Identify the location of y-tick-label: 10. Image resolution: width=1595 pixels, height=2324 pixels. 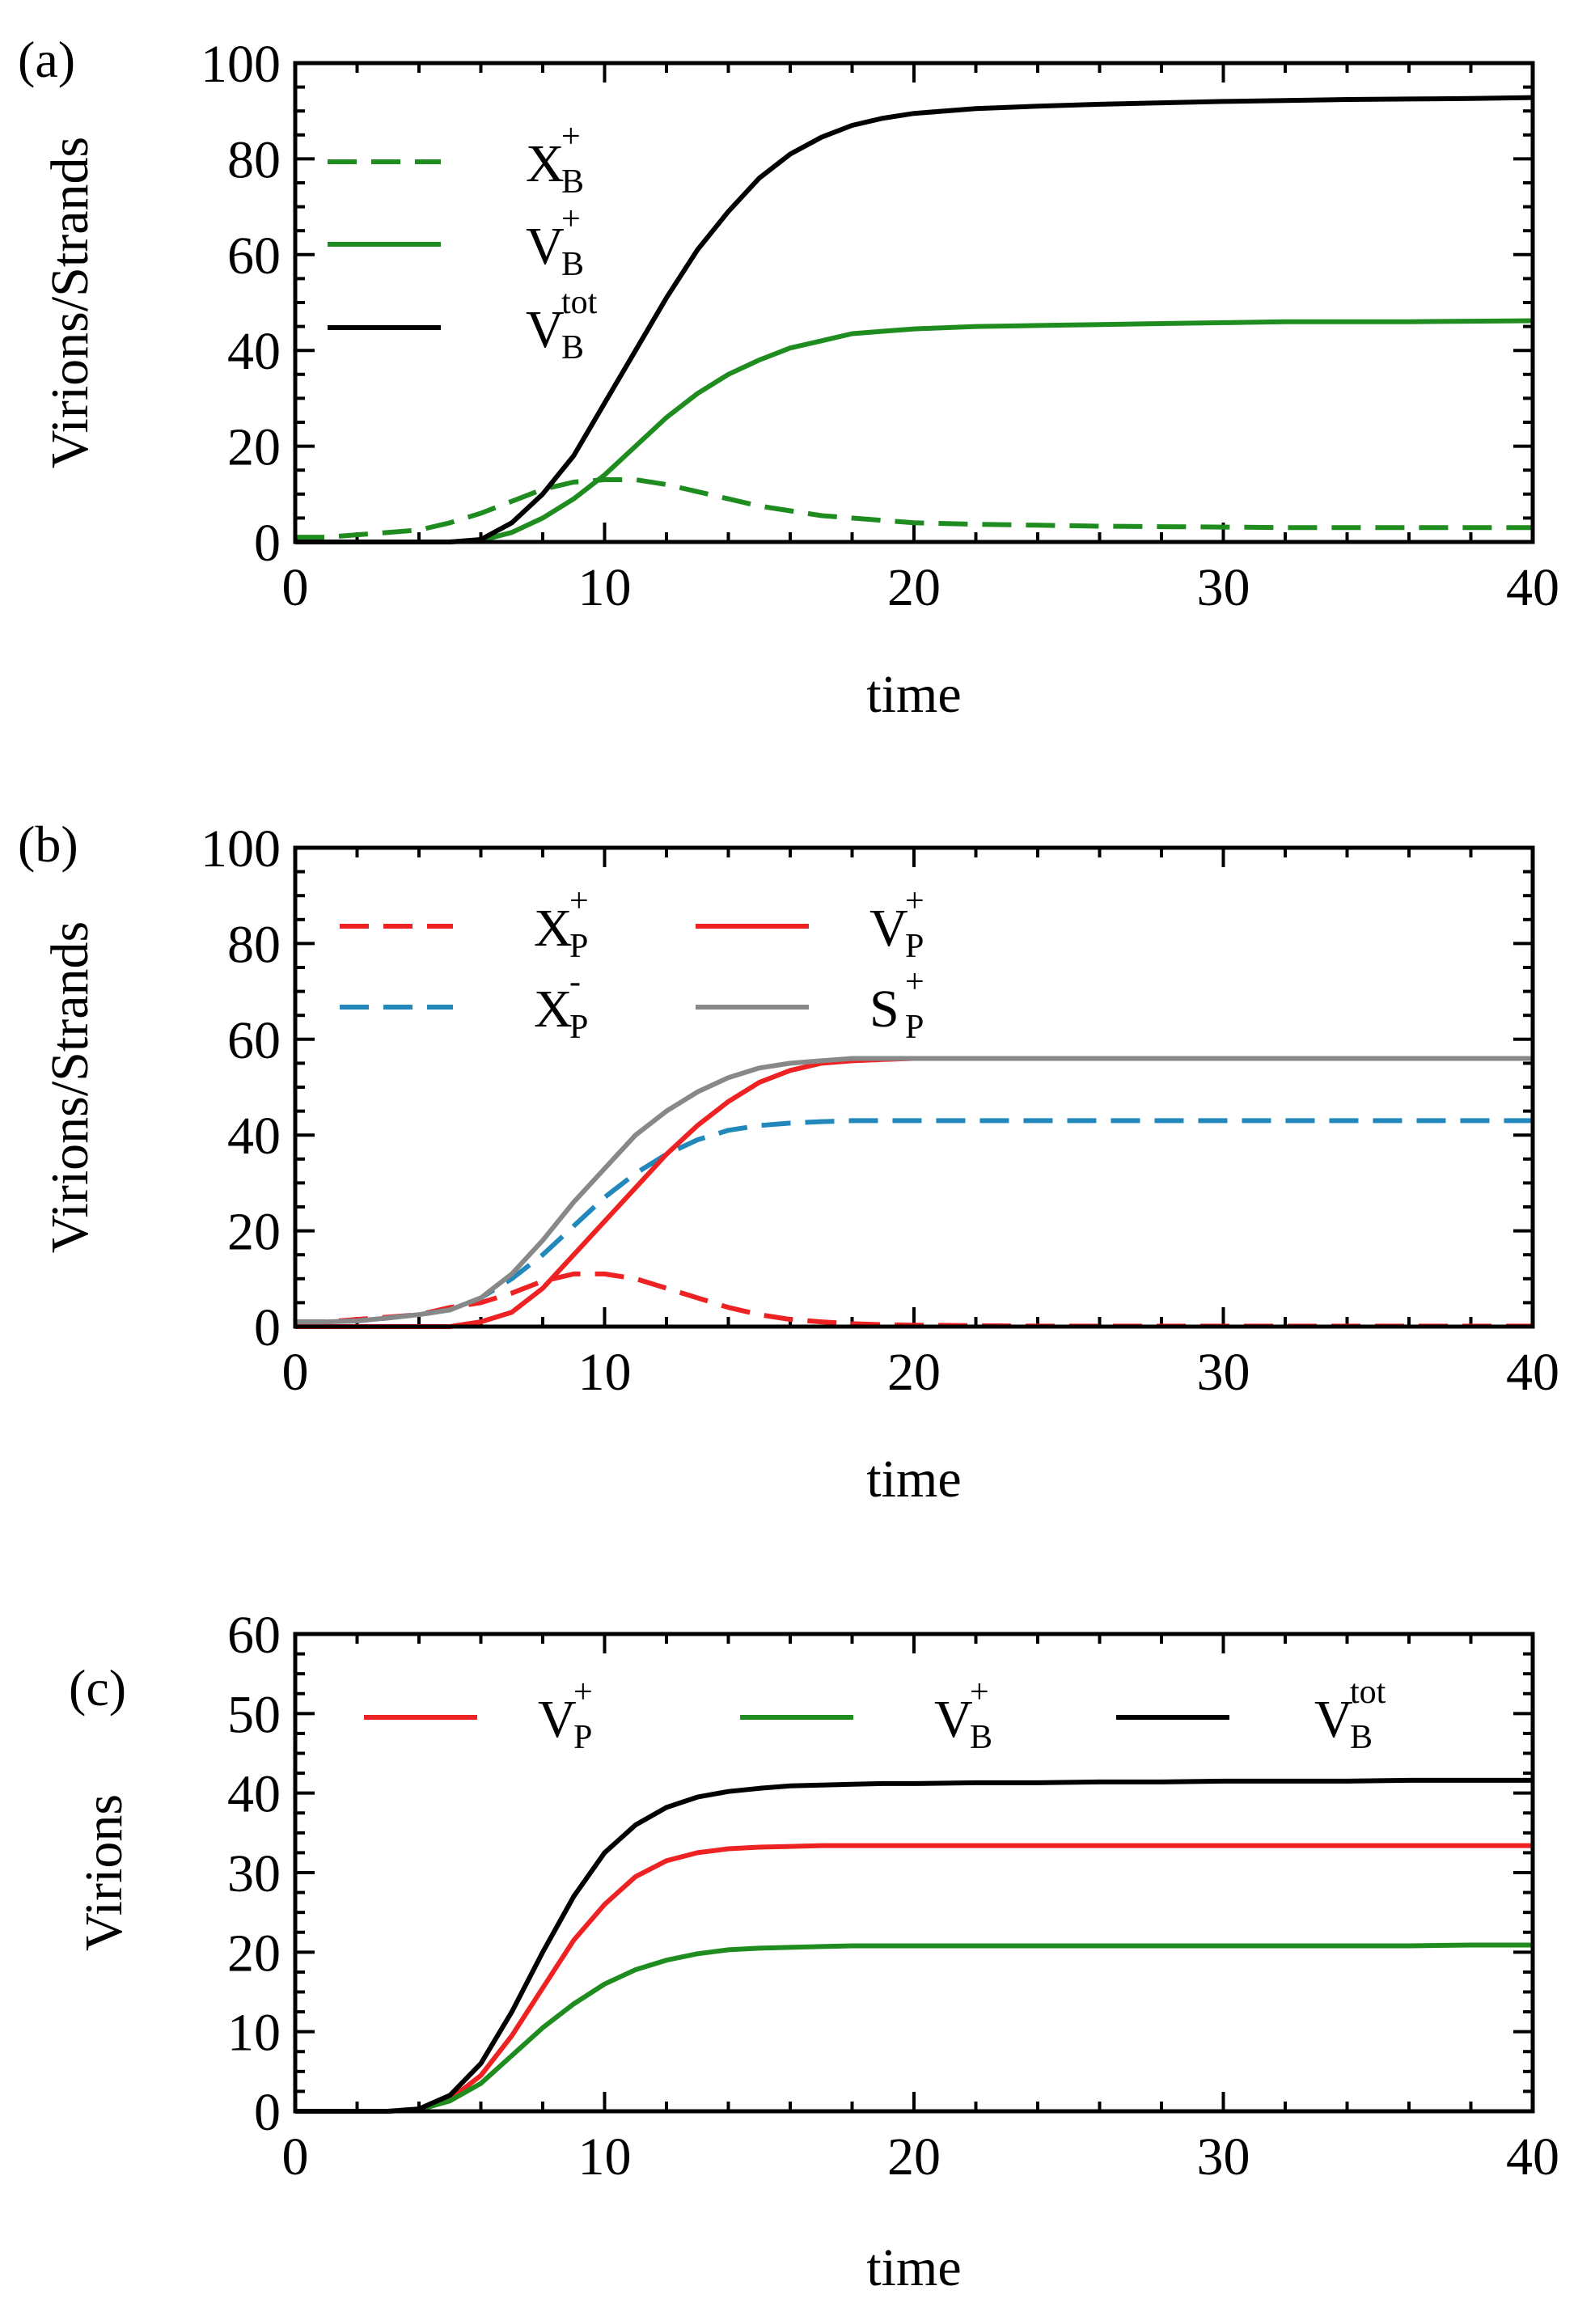
(254, 2033).